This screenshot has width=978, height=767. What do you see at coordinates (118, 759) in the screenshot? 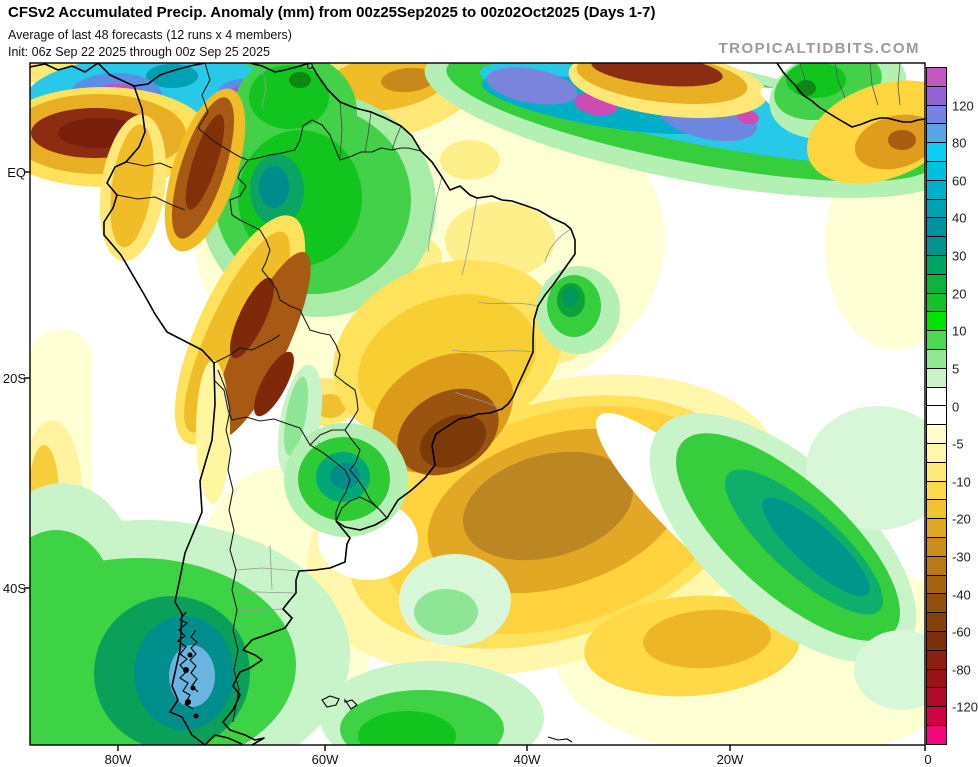
I see `lon-label-80w: 80W` at bounding box center [118, 759].